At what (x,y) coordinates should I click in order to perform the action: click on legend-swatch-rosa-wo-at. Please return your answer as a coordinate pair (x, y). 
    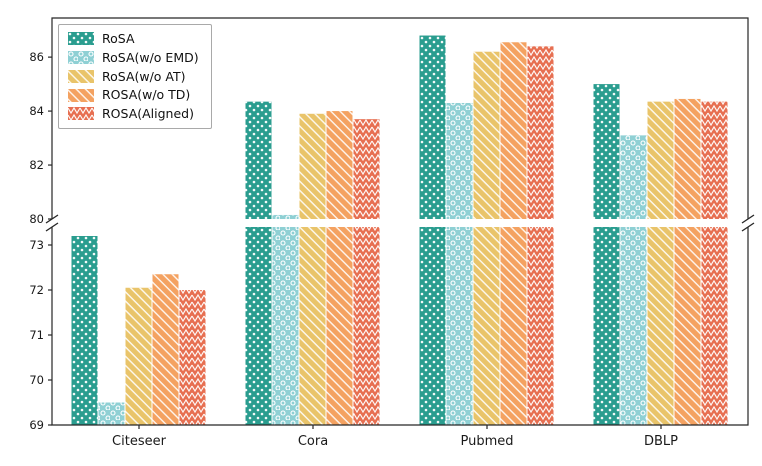
    Looking at the image, I should click on (81, 76).